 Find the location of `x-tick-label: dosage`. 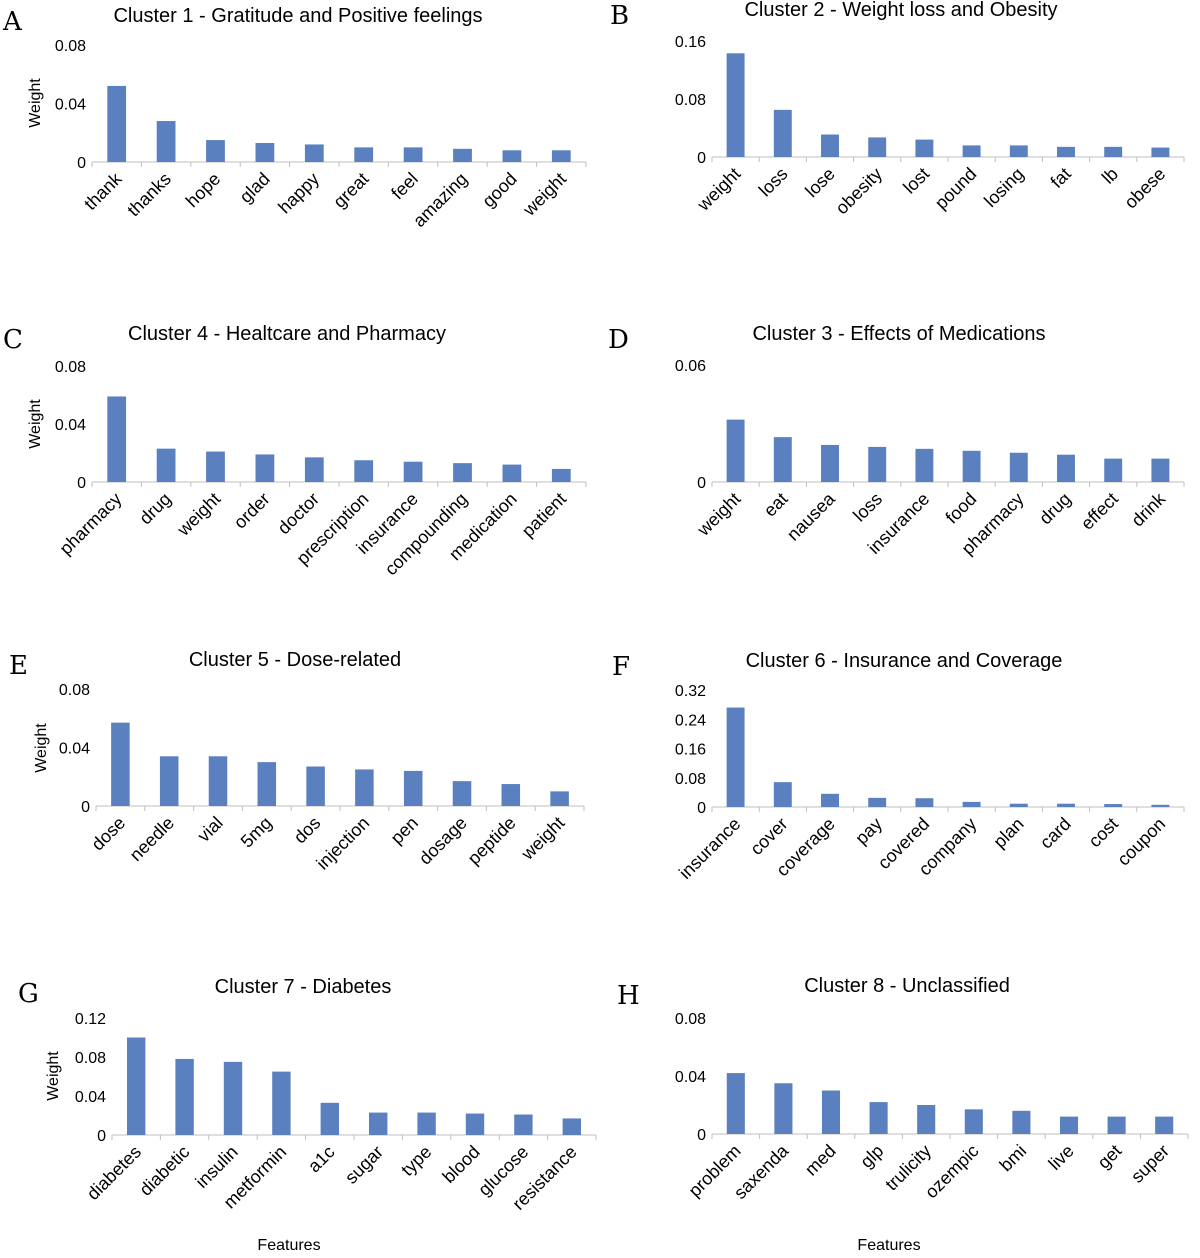

x-tick-label: dosage is located at coordinates (443, 841).